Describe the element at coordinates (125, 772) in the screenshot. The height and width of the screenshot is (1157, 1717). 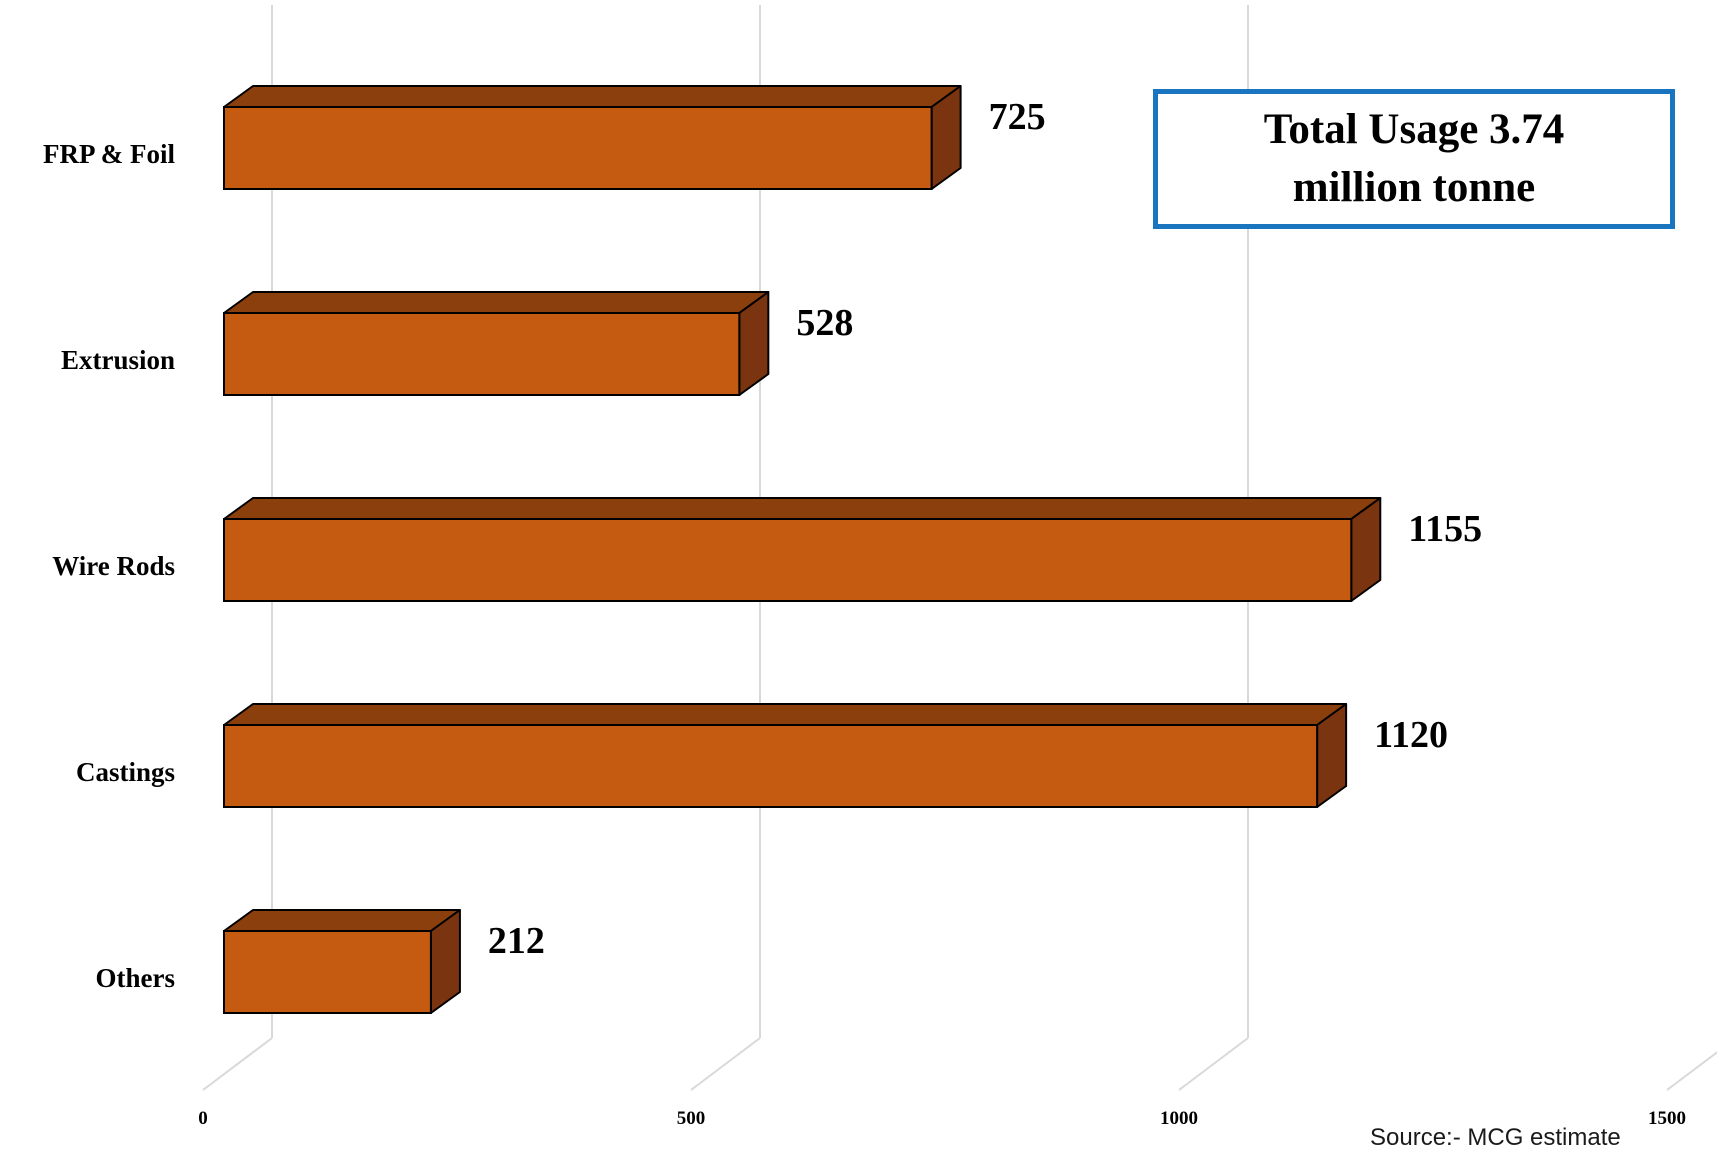
I see `category-label: Castings` at that location.